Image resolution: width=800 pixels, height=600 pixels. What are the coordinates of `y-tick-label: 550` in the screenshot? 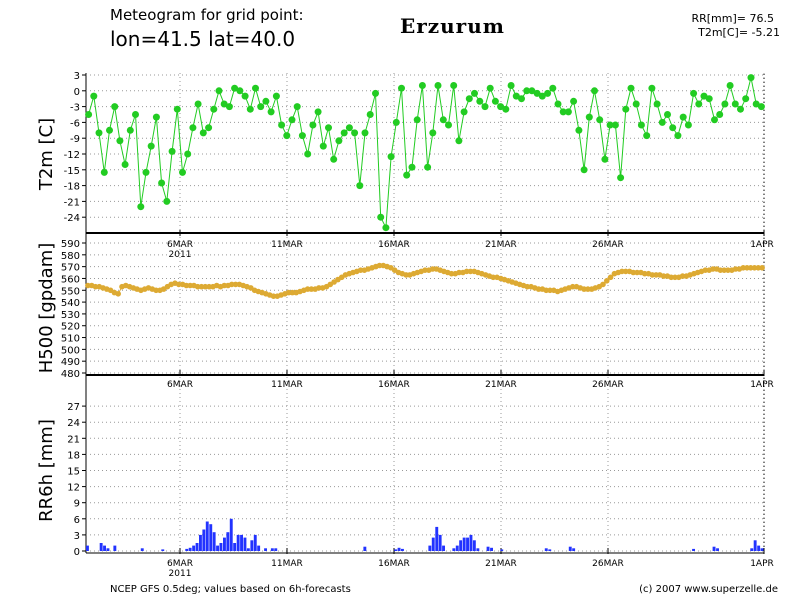 It's located at (70, 291).